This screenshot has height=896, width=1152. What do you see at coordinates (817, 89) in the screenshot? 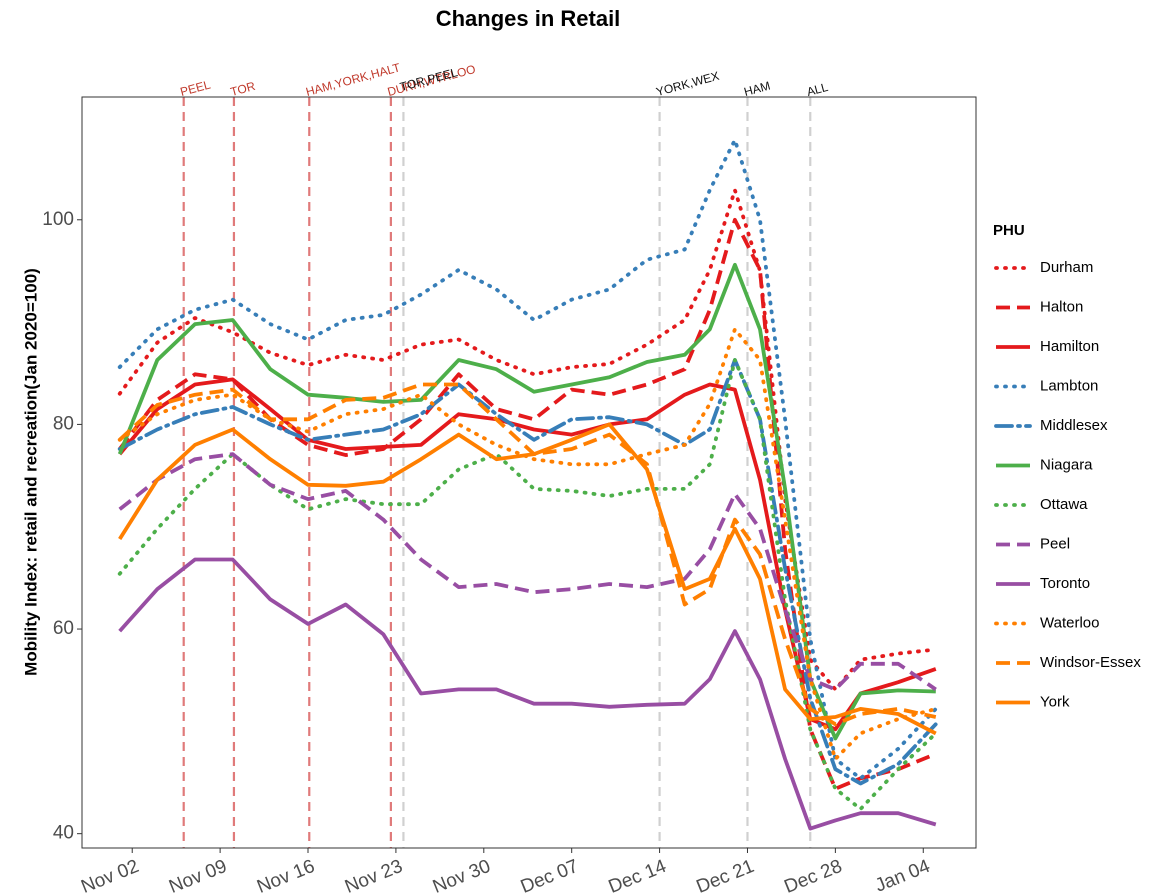
I see `reference-label: ALL` at bounding box center [817, 89].